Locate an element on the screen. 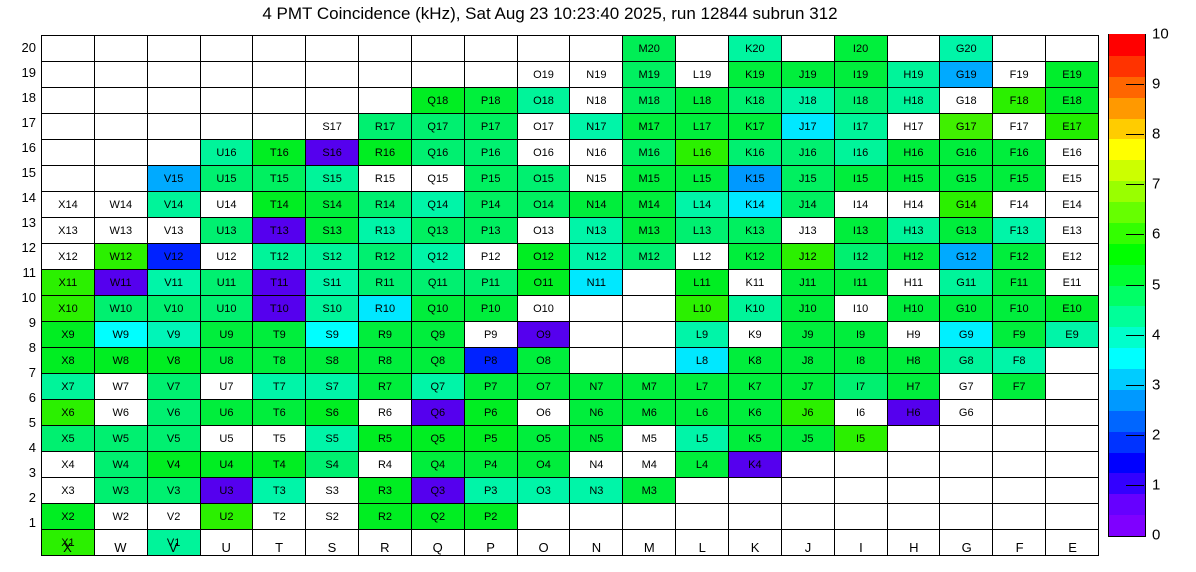 The width and height of the screenshot is (1196, 572). heatmap-cell: U16 is located at coordinates (226, 152).